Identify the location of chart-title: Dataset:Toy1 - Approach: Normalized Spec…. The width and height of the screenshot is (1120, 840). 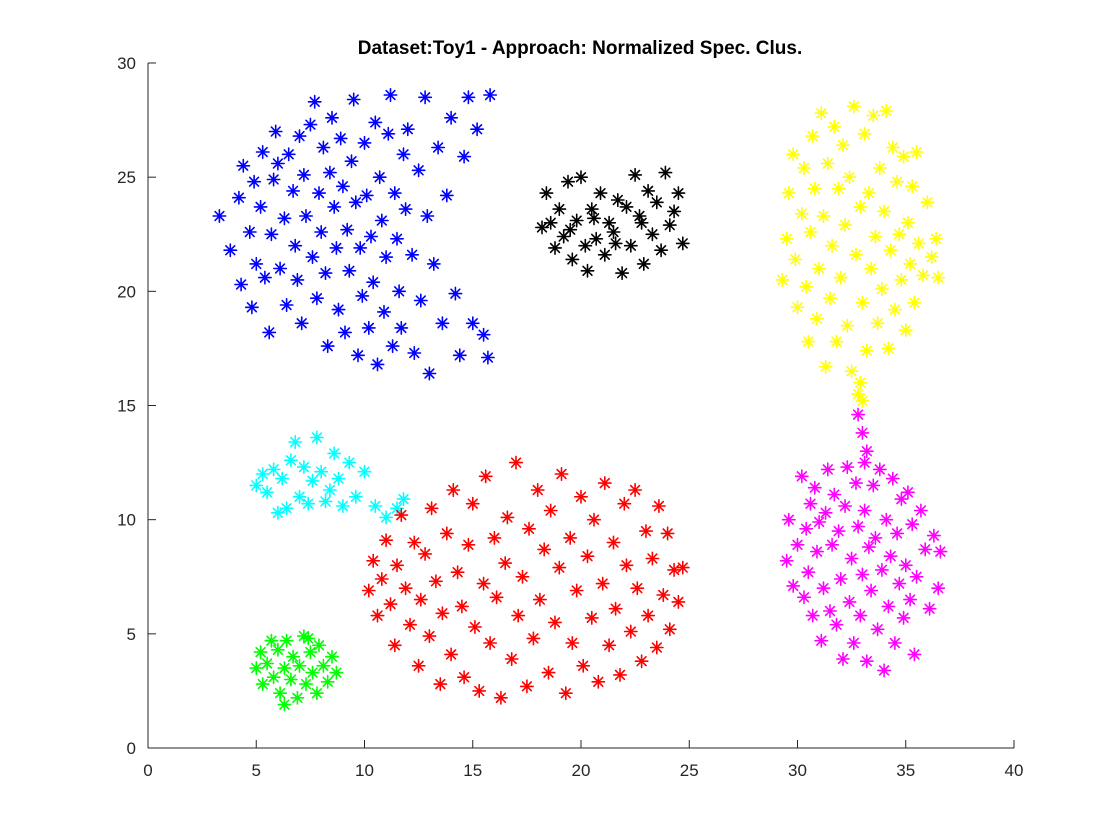
(580, 48).